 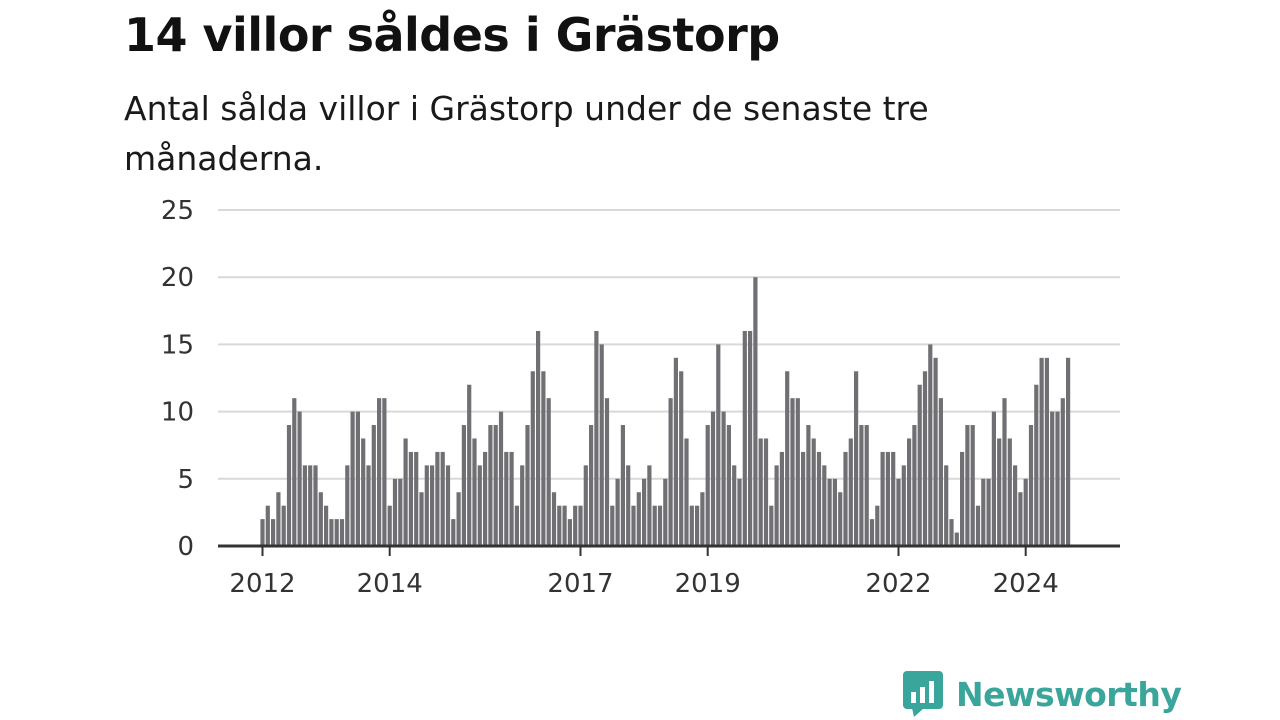 What do you see at coordinates (923, 694) in the screenshot?
I see `newsworthy-icon` at bounding box center [923, 694].